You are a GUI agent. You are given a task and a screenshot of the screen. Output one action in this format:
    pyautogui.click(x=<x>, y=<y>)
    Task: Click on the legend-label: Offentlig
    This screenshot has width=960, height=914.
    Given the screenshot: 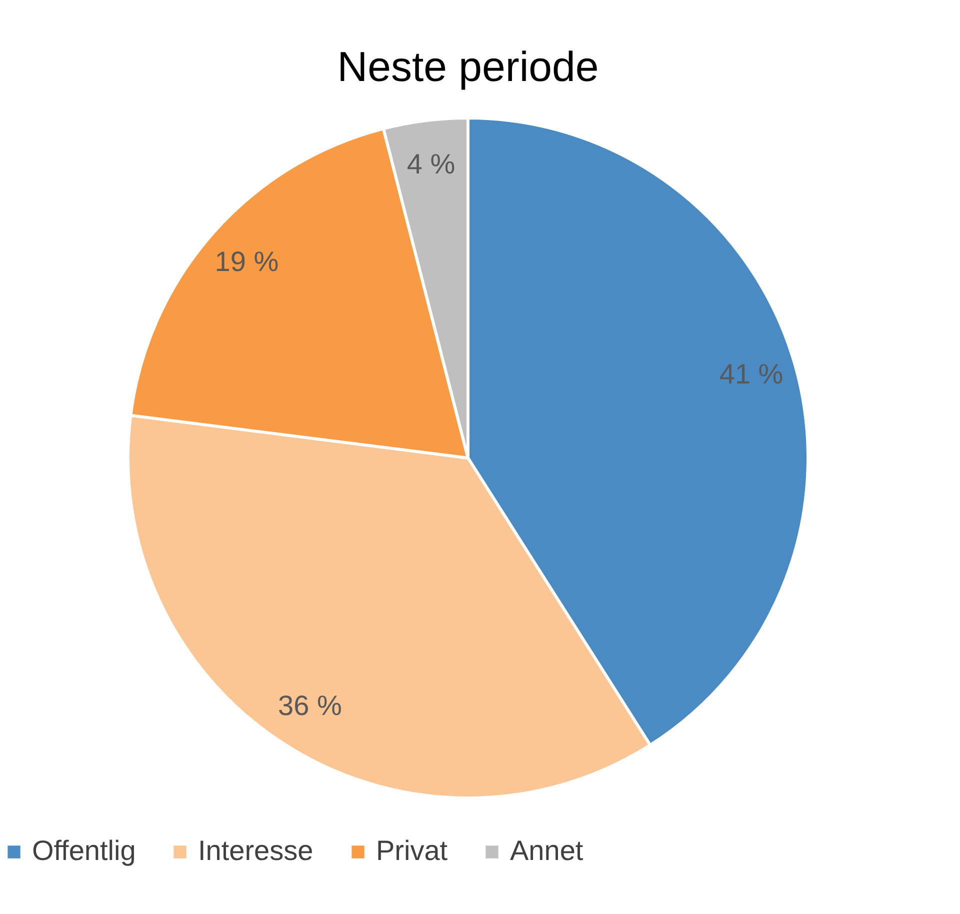 What is the action you would take?
    pyautogui.click(x=84, y=850)
    